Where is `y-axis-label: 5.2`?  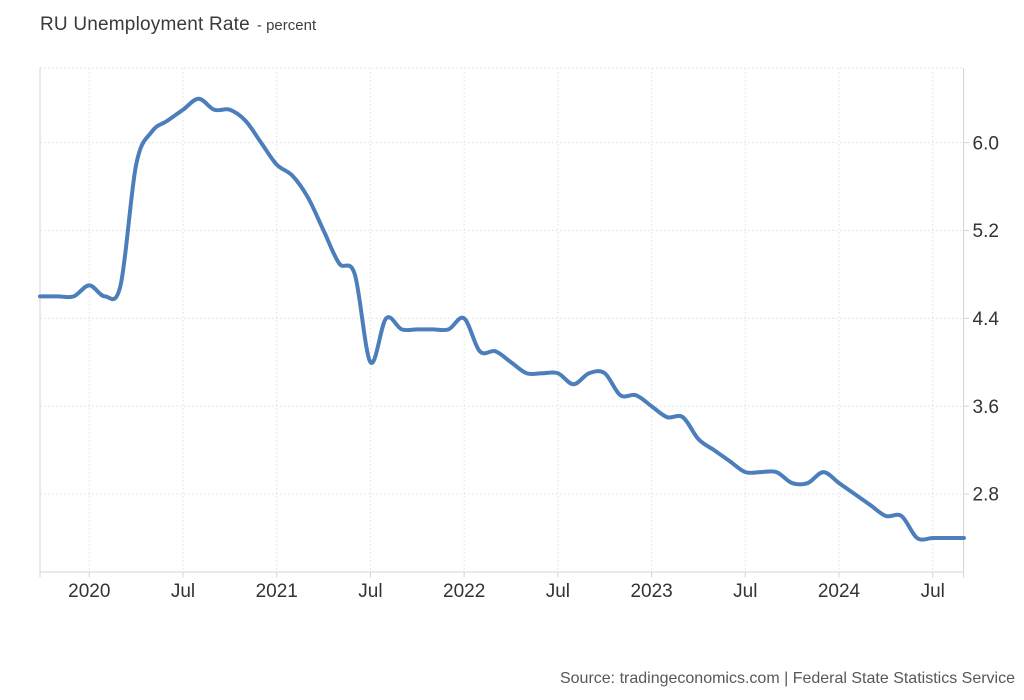 y-axis-label: 5.2 is located at coordinates (986, 231).